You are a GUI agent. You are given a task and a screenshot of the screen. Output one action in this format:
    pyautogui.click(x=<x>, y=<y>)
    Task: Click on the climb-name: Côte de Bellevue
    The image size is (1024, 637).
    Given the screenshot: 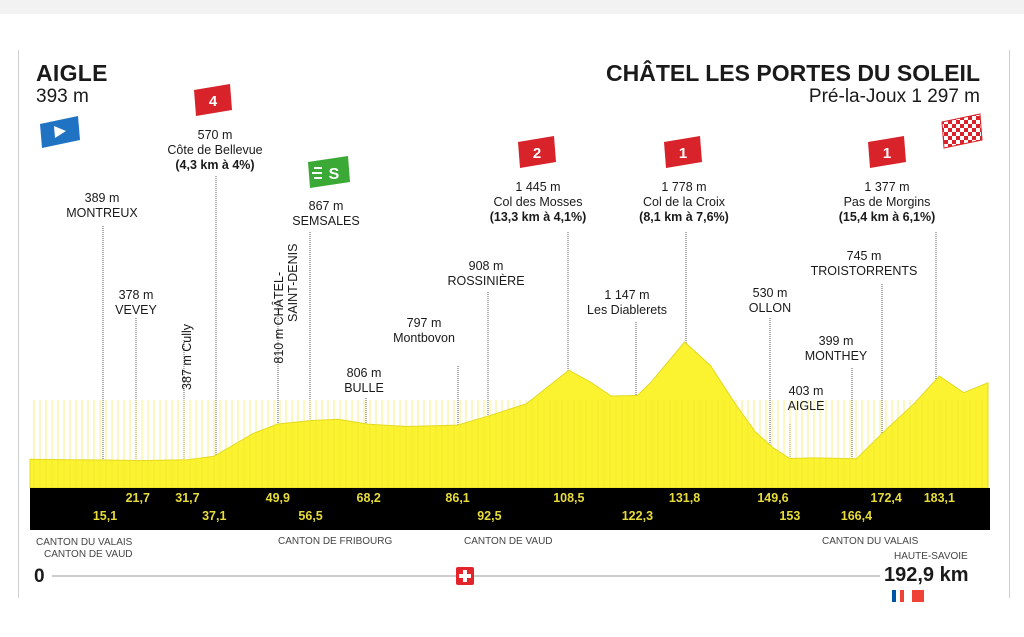 What is the action you would take?
    pyautogui.click(x=215, y=150)
    